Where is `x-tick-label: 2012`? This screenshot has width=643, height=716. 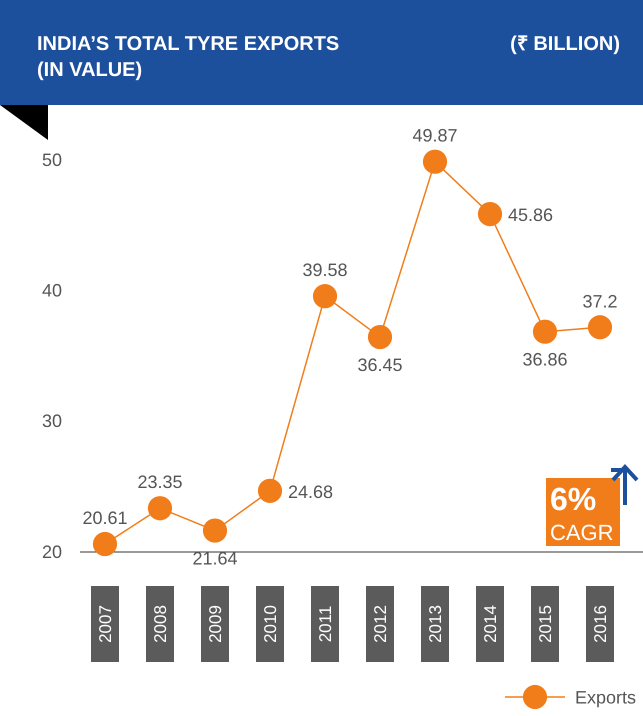
x-tick-label: 2012 is located at coordinates (380, 624).